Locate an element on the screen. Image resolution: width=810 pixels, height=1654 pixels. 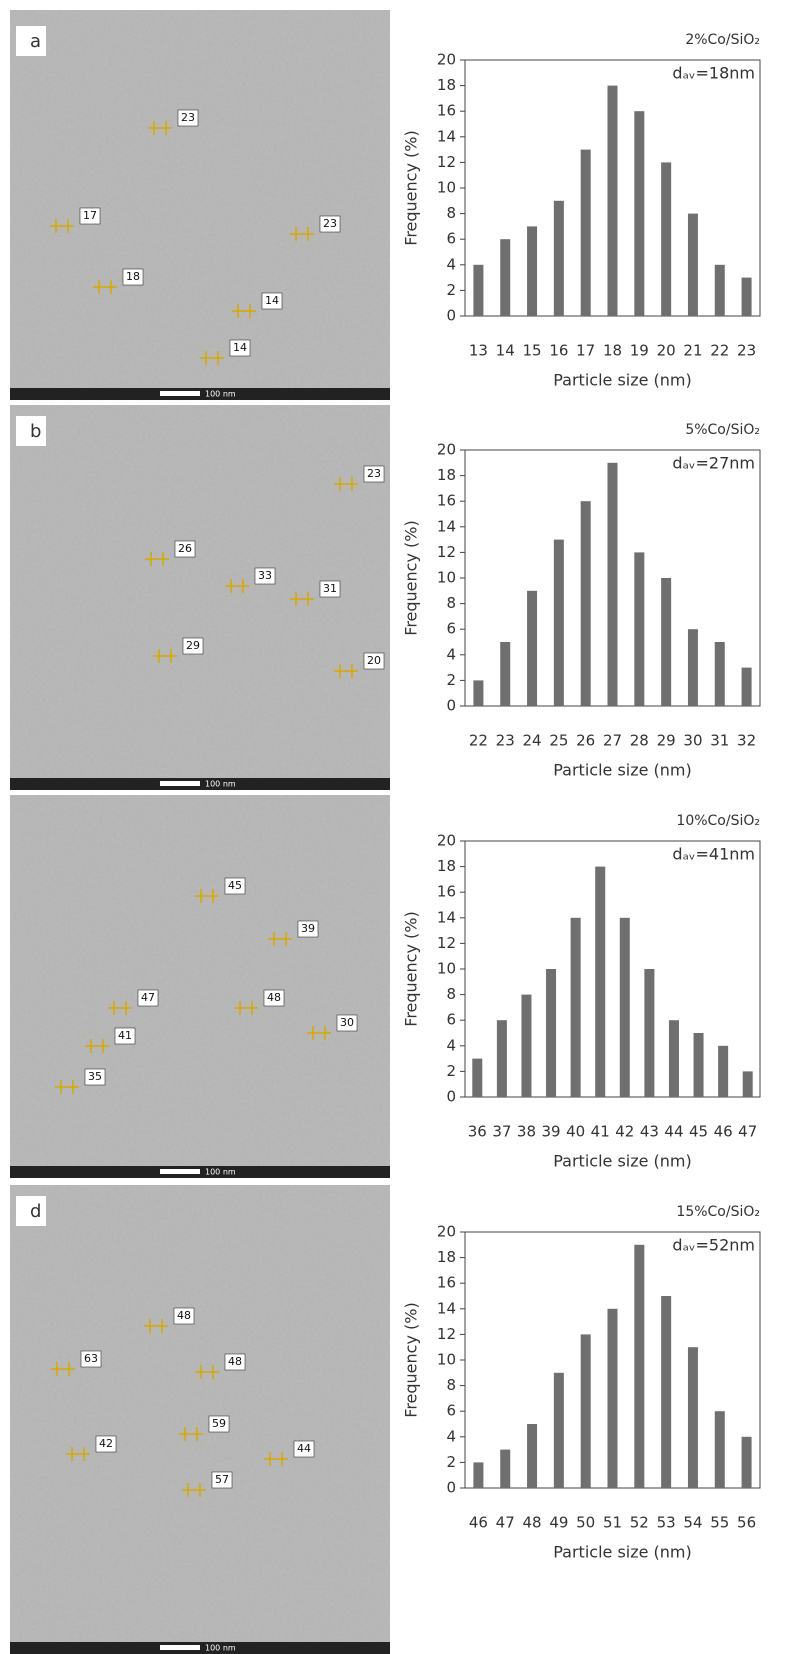
y-tick-label: 2 is located at coordinates (451, 1071).